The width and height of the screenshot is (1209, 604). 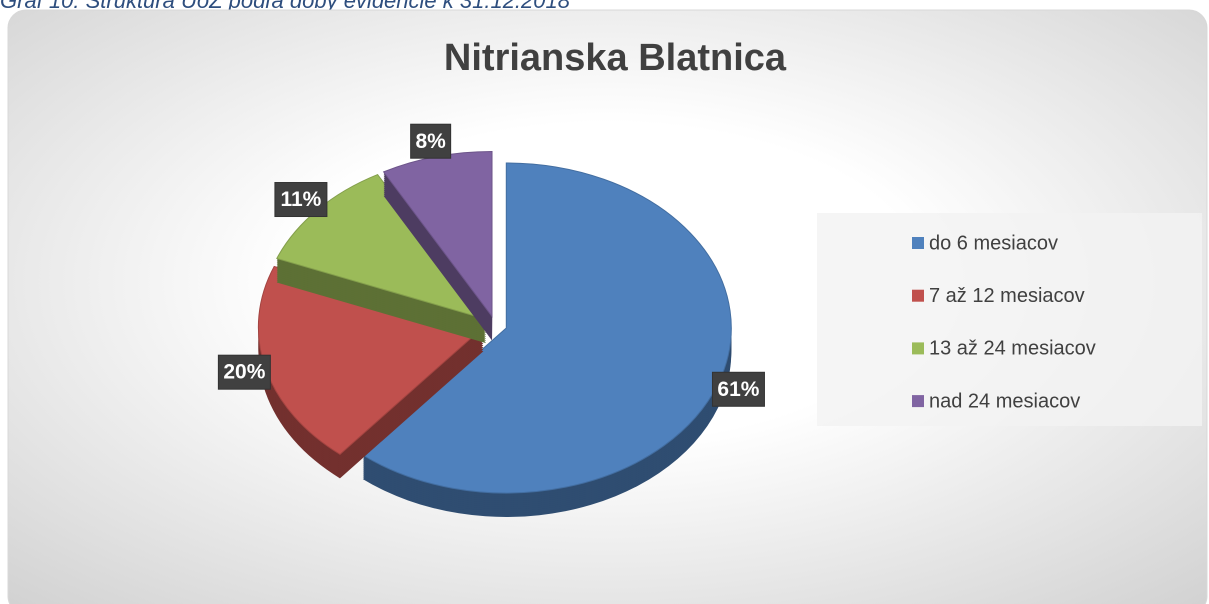 What do you see at coordinates (1012, 349) in the screenshot?
I see `legend-label: 13 až 24 mesiacov` at bounding box center [1012, 349].